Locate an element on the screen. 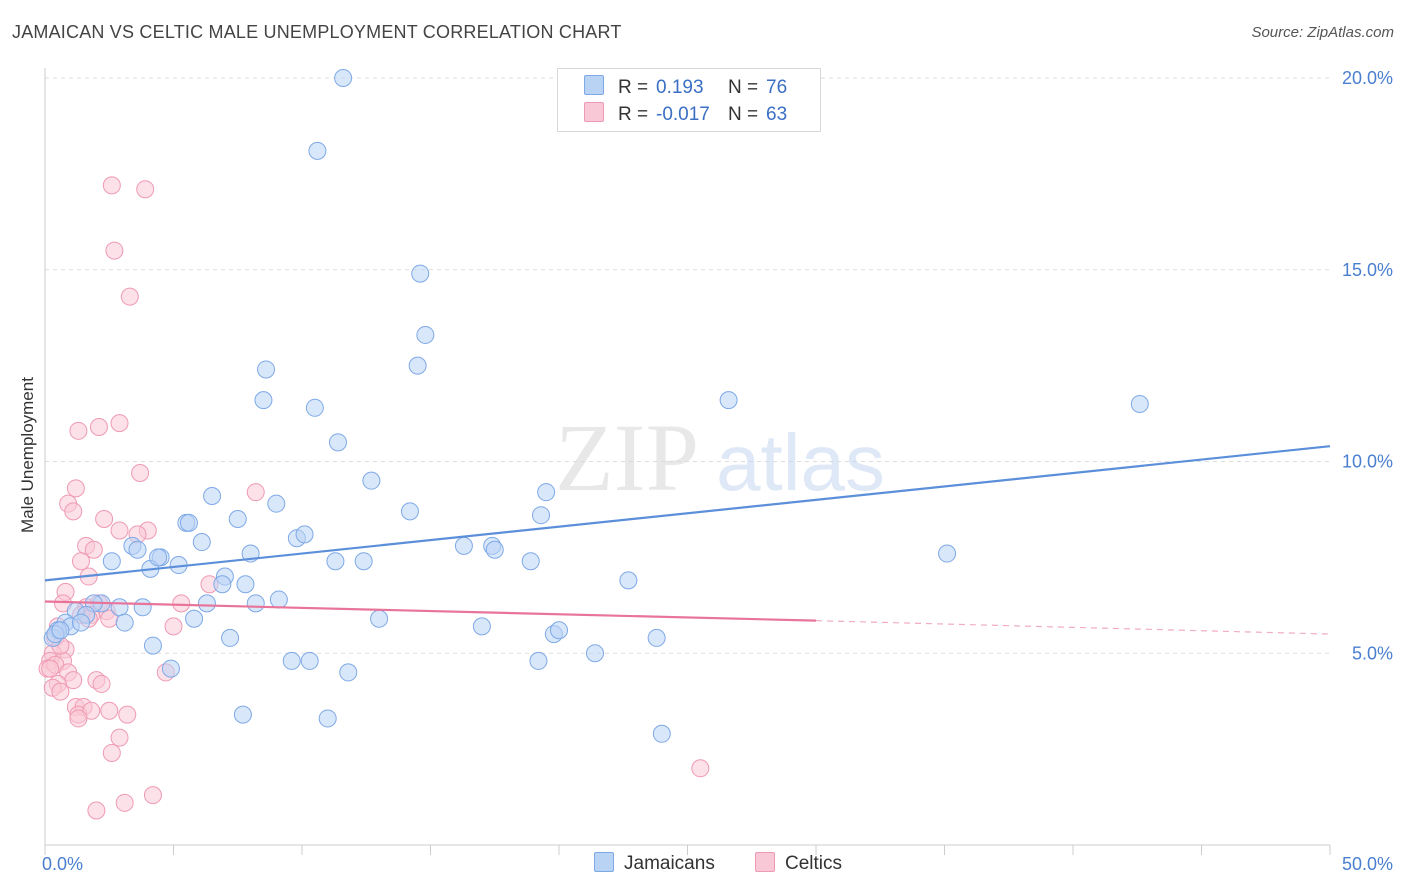  y-tick-label: 20.0% is located at coordinates (1367, 78).